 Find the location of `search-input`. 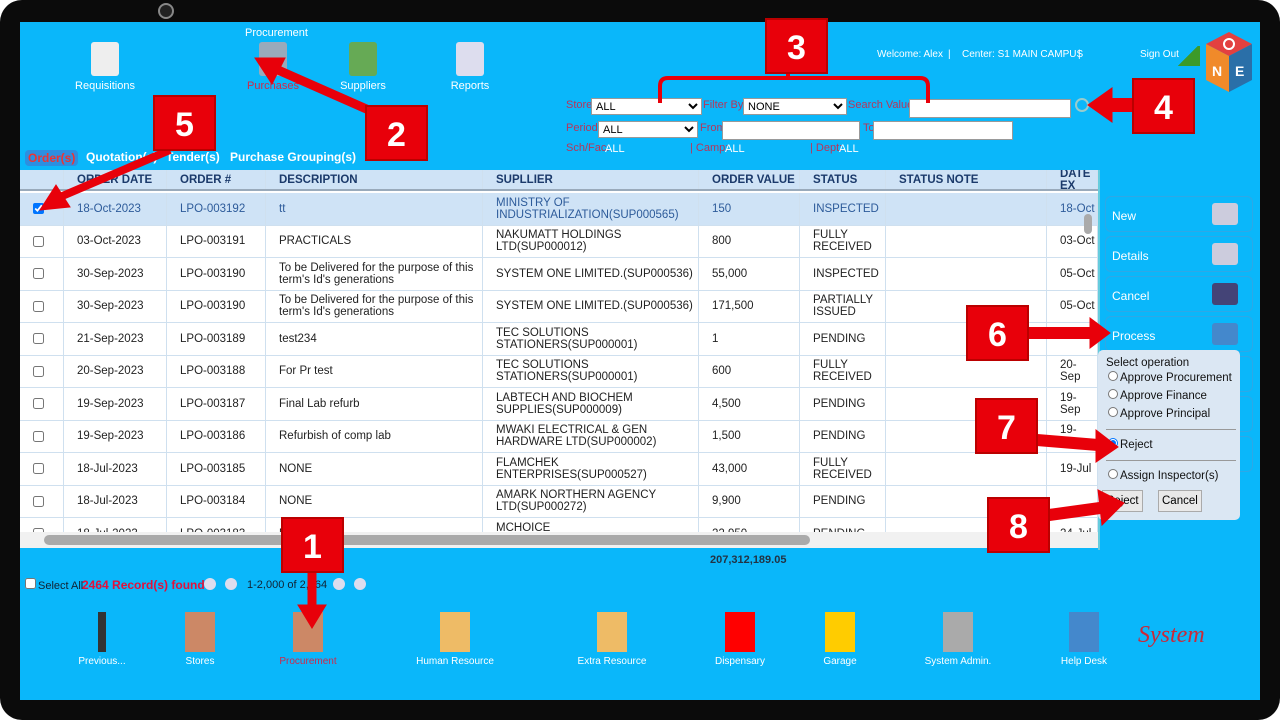

search-input is located at coordinates (990, 108).